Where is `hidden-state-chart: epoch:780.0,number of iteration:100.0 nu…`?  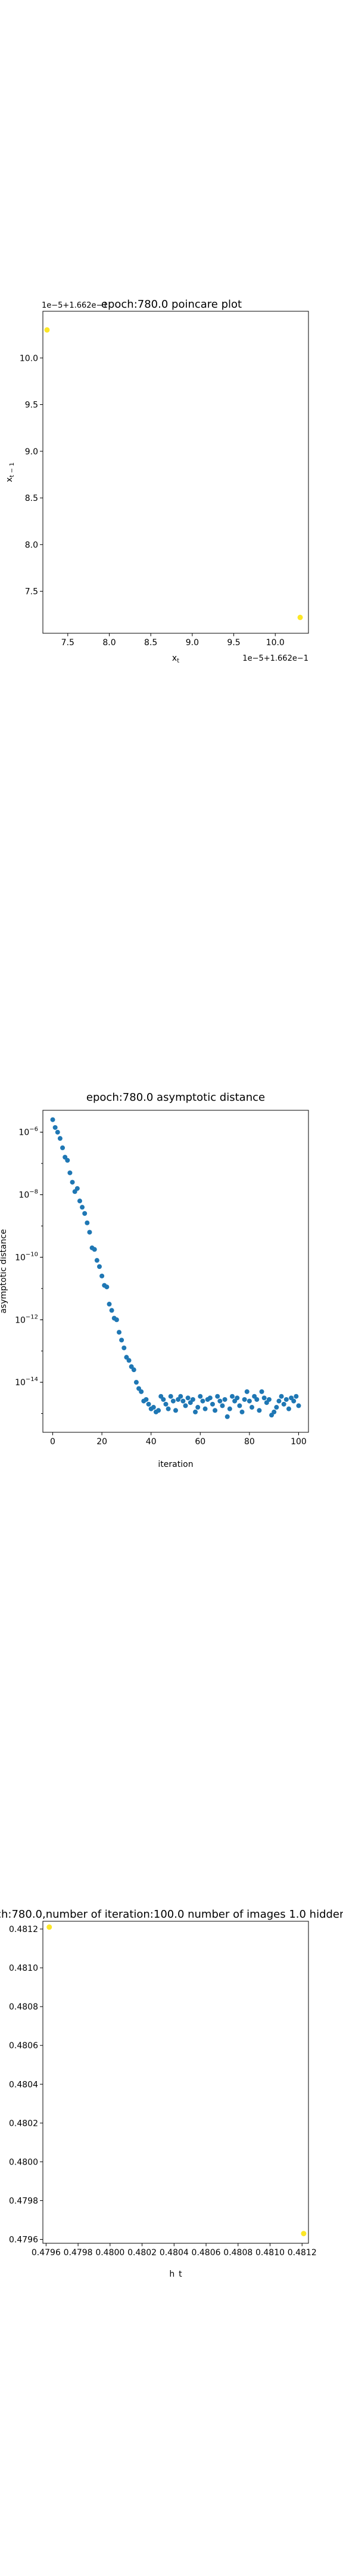
hidden-state-chart: epoch:780.0,number of iteration:100.0 nu… is located at coordinates (171, 2093).